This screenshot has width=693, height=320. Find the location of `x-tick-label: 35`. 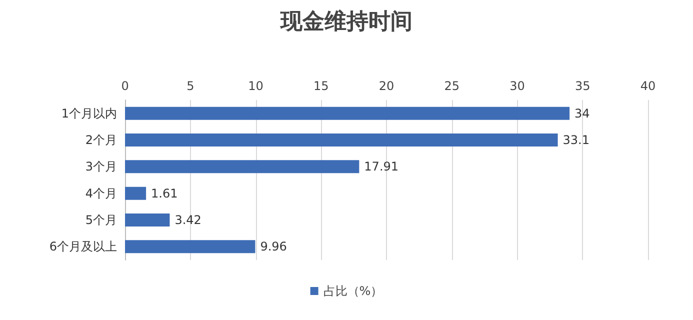

x-tick-label: 35 is located at coordinates (582, 86).